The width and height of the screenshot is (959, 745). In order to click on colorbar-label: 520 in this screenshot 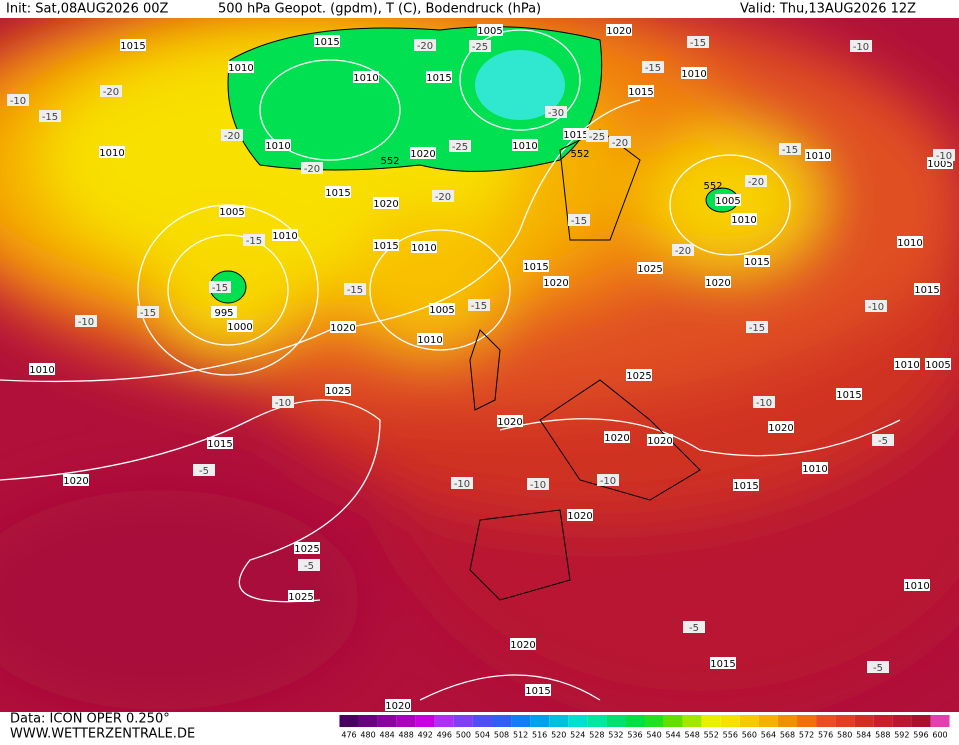, I will do `click(558, 735)`.